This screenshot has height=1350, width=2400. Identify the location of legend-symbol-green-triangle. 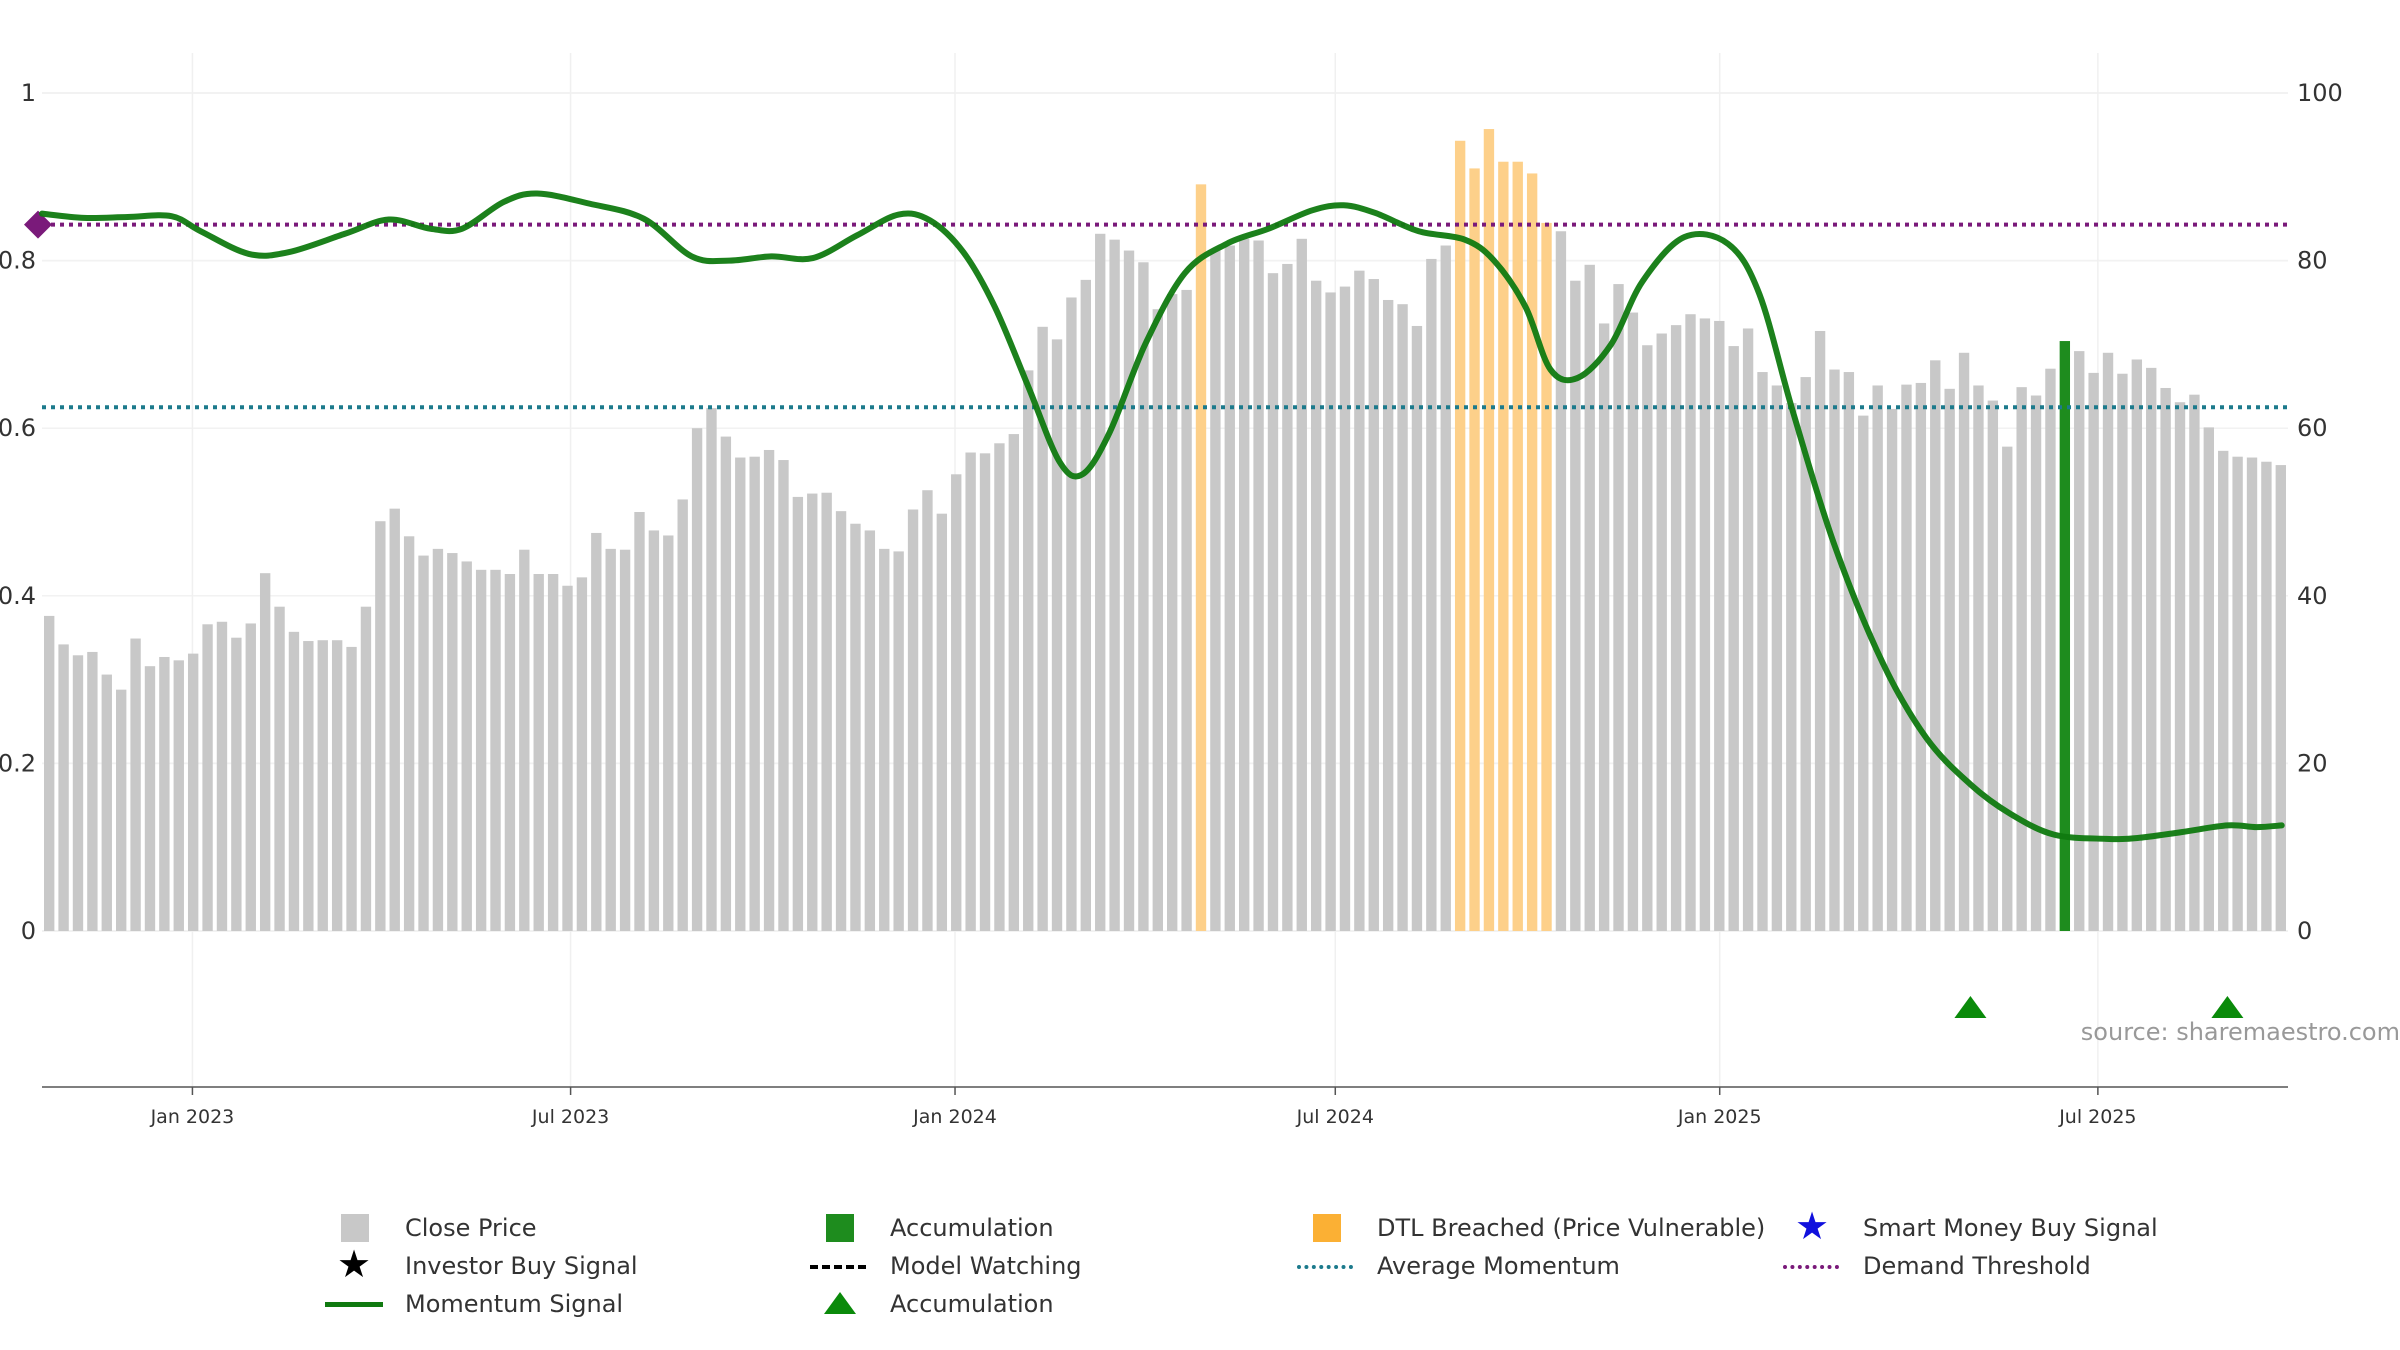
(850, 1304).